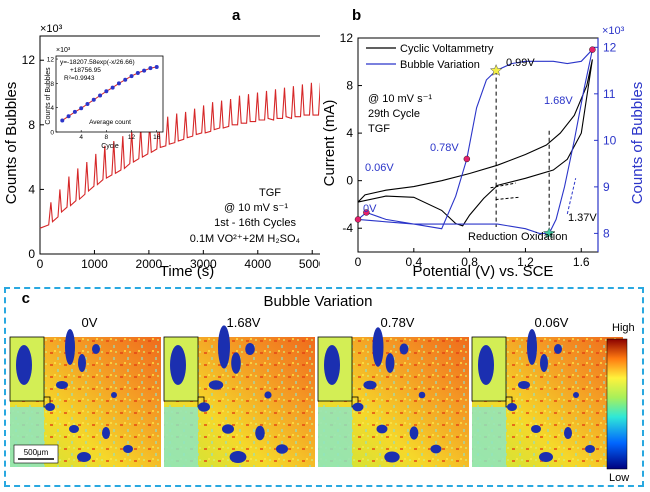 The width and height of the screenshot is (650, 492). What do you see at coordinates (63, 50) in the screenshot?
I see `inset-exponent: ×10³` at bounding box center [63, 50].